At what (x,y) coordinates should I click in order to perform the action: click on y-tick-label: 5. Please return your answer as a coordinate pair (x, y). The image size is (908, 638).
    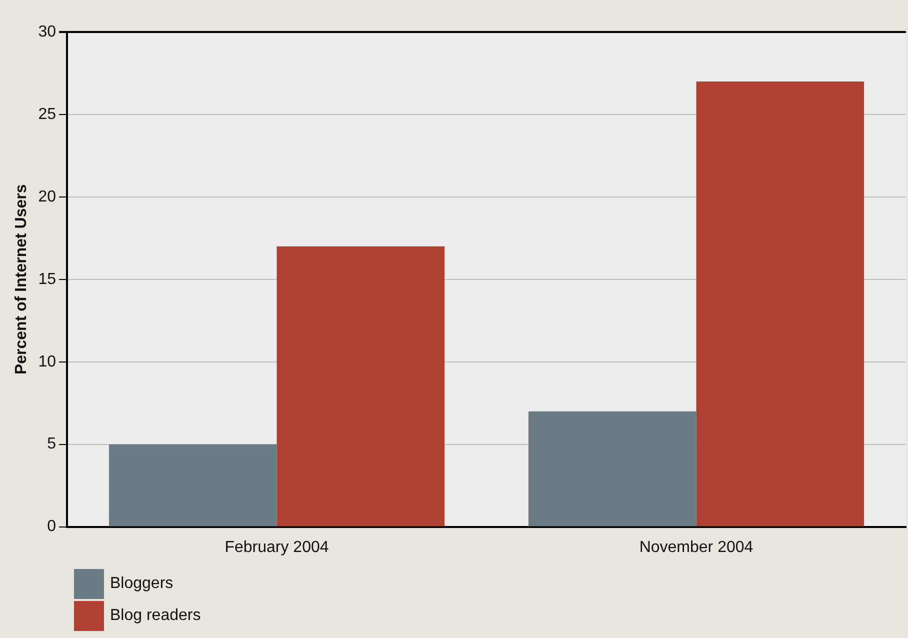
    Looking at the image, I should click on (51, 444).